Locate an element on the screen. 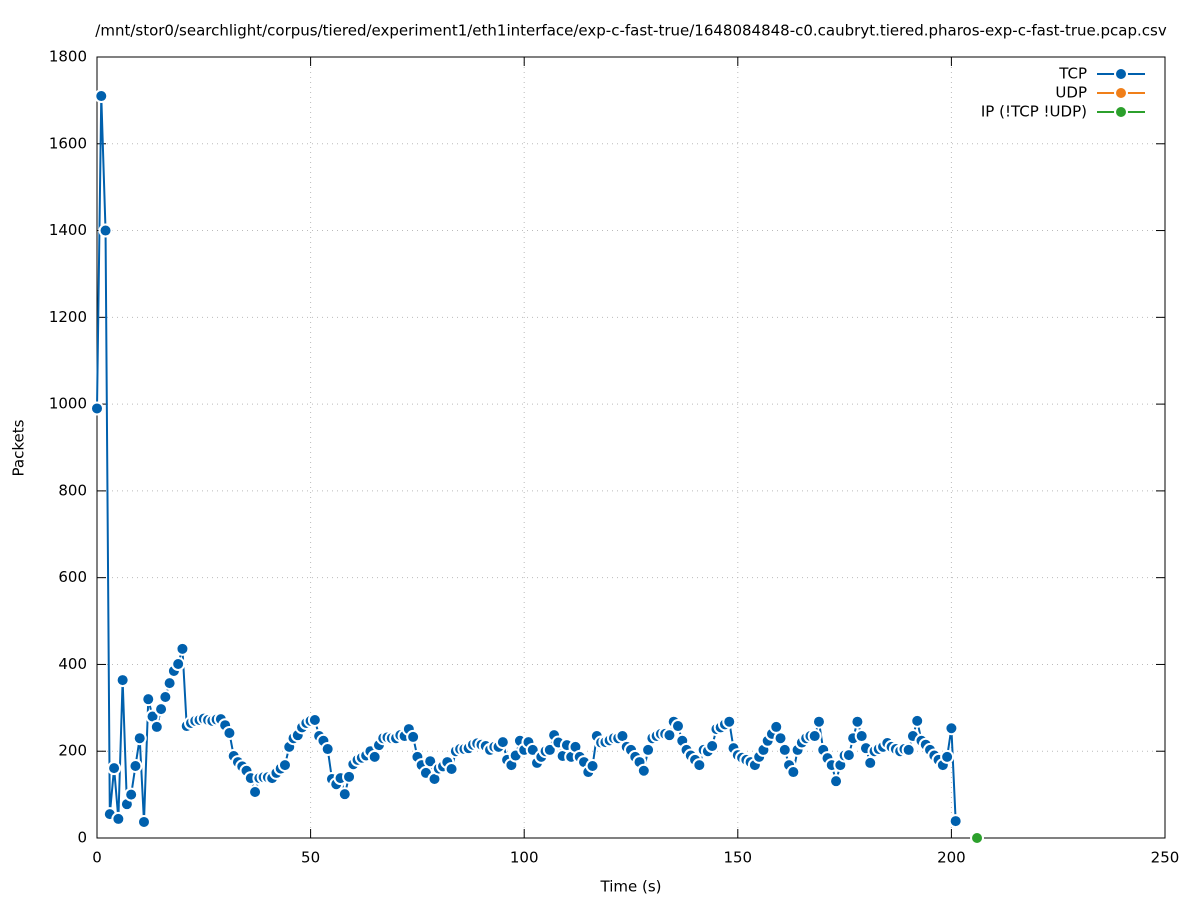 The width and height of the screenshot is (1197, 900). y-tick-label: 1000 is located at coordinates (68, 404).